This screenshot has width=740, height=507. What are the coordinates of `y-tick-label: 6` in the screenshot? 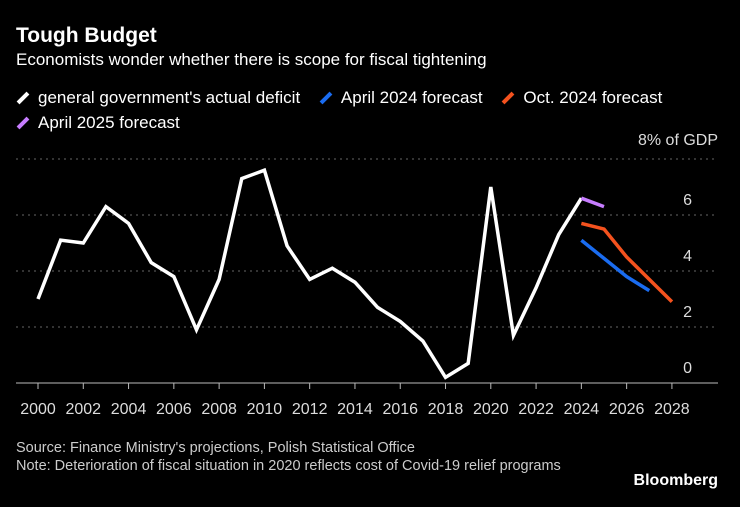 It's located at (687, 200).